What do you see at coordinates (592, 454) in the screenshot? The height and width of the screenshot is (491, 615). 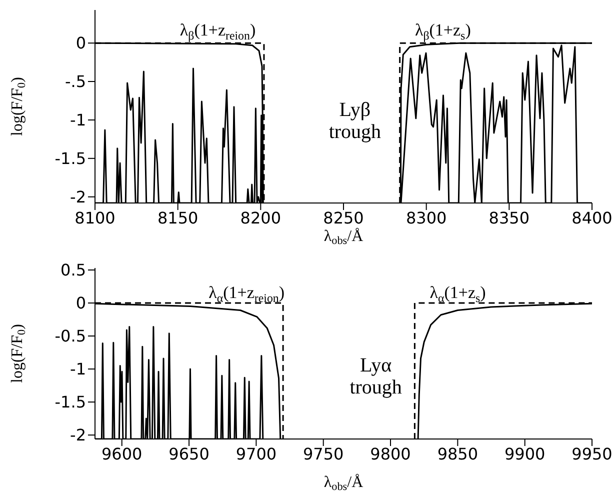 I see `x-tick-label: 9950` at bounding box center [592, 454].